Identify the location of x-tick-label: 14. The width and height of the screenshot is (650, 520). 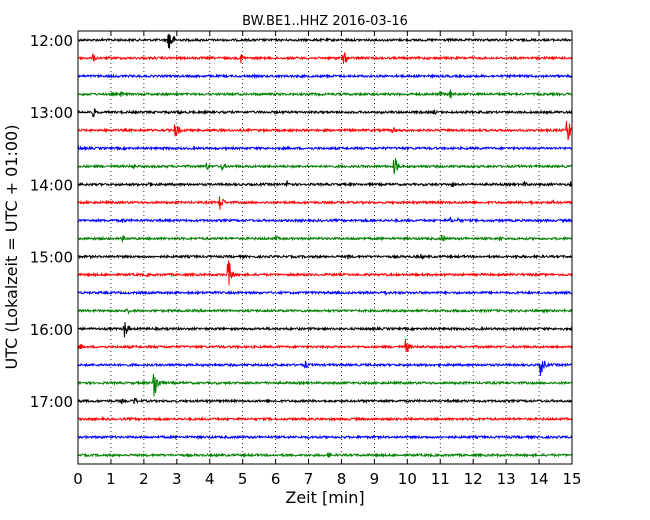
(539, 479).